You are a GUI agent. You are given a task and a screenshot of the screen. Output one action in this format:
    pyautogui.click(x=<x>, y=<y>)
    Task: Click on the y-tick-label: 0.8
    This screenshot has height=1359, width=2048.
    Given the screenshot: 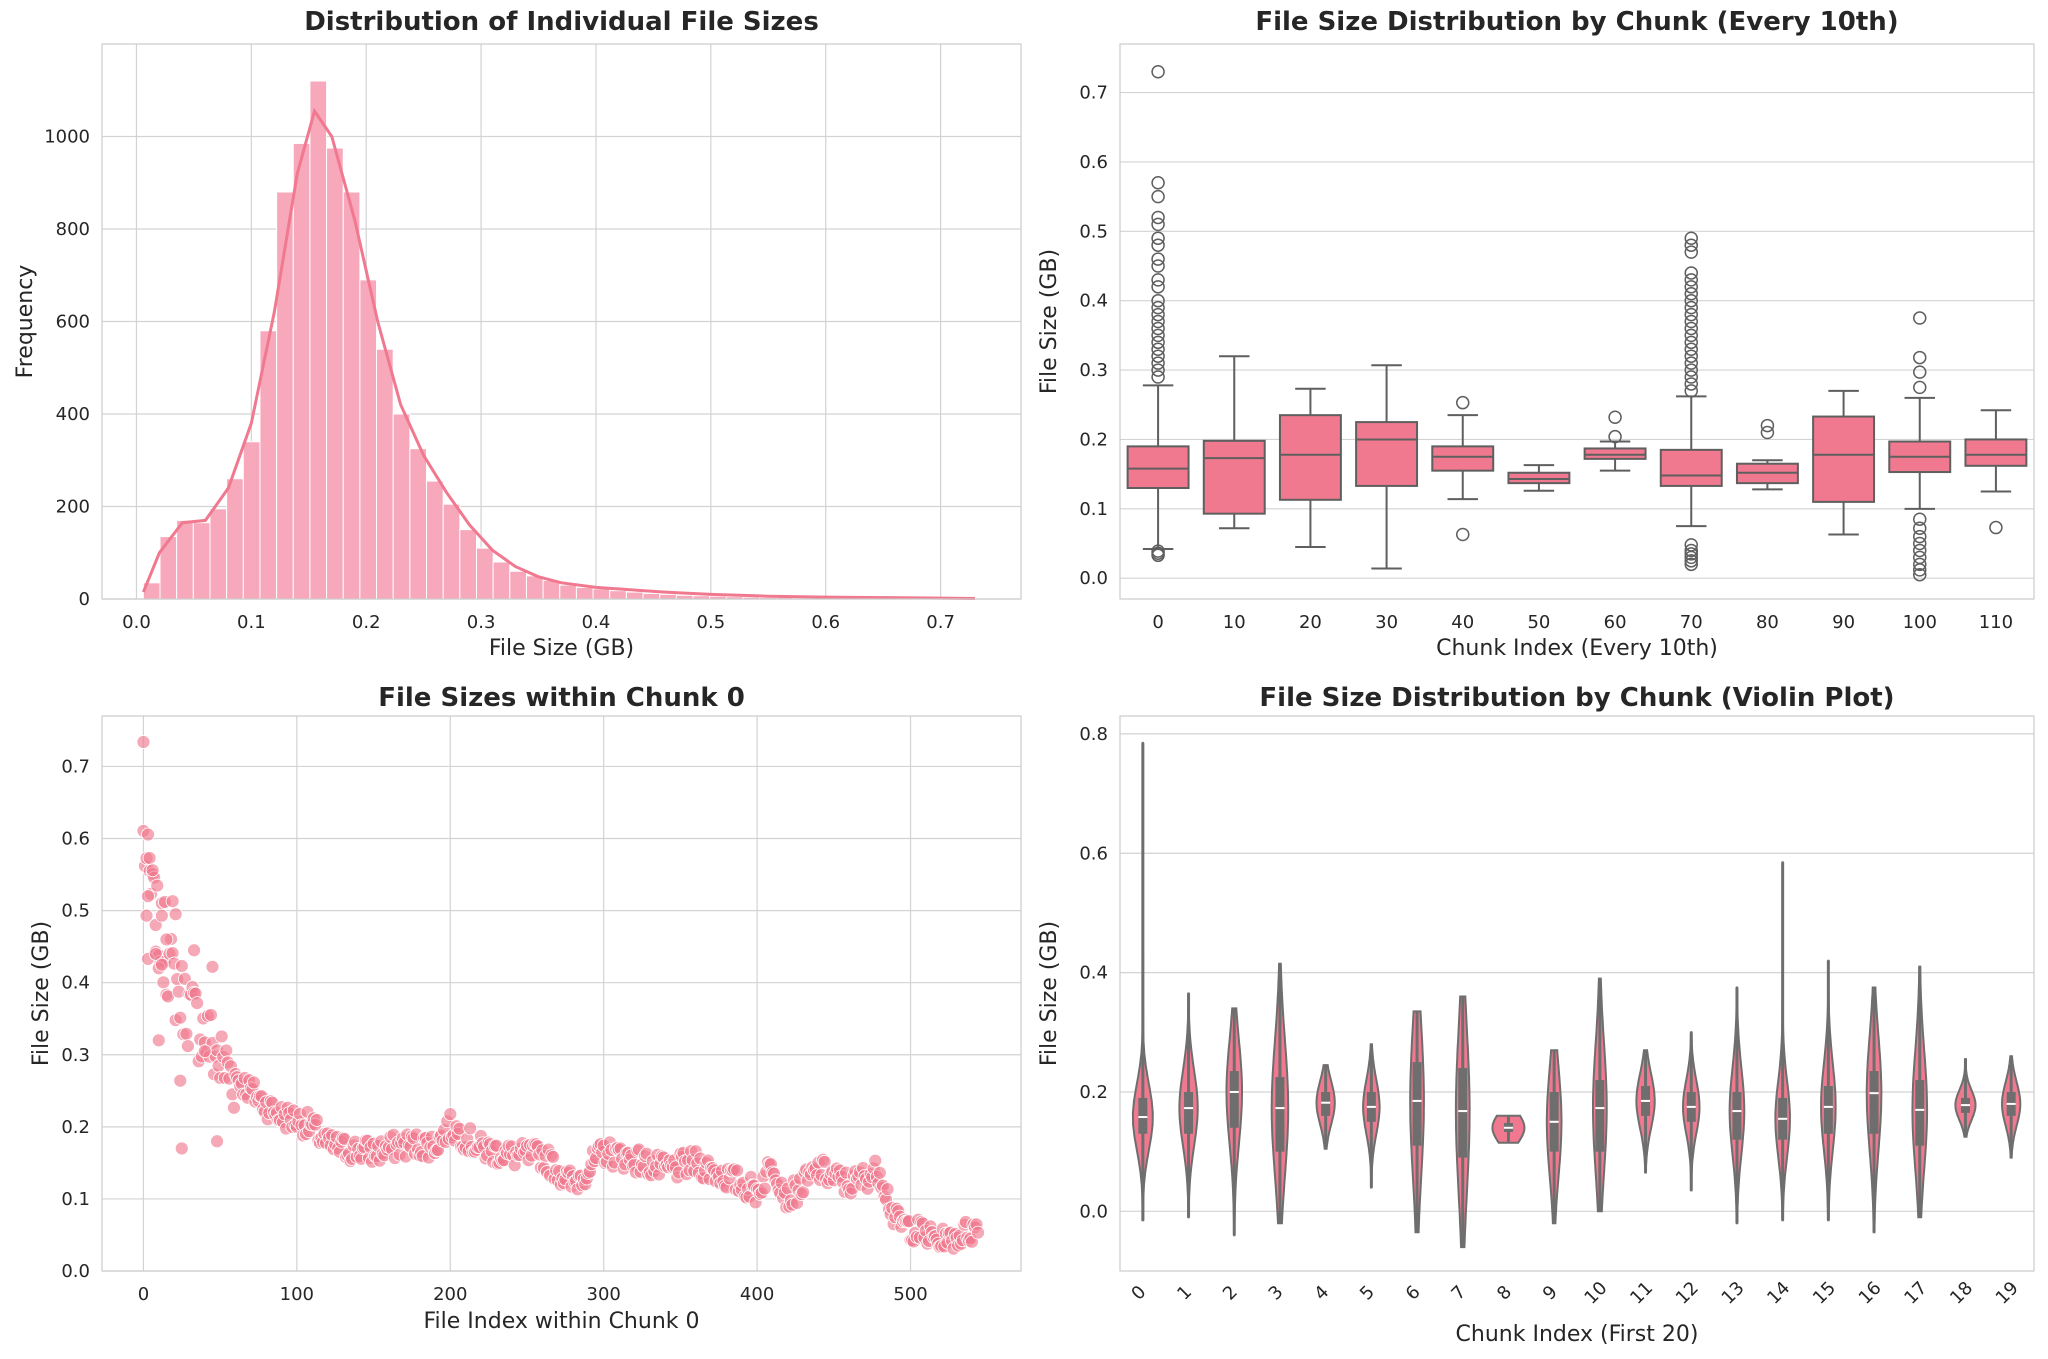 What is the action you would take?
    pyautogui.click(x=1093, y=734)
    